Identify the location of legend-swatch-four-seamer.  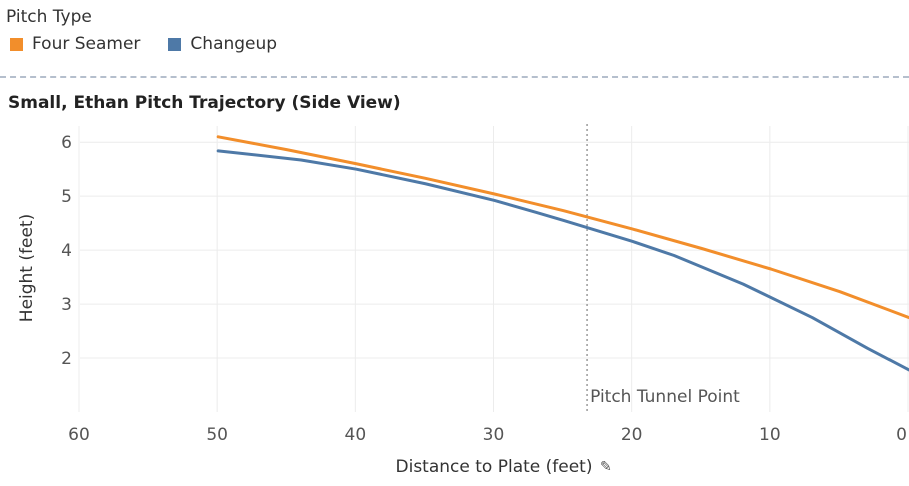
(16, 44).